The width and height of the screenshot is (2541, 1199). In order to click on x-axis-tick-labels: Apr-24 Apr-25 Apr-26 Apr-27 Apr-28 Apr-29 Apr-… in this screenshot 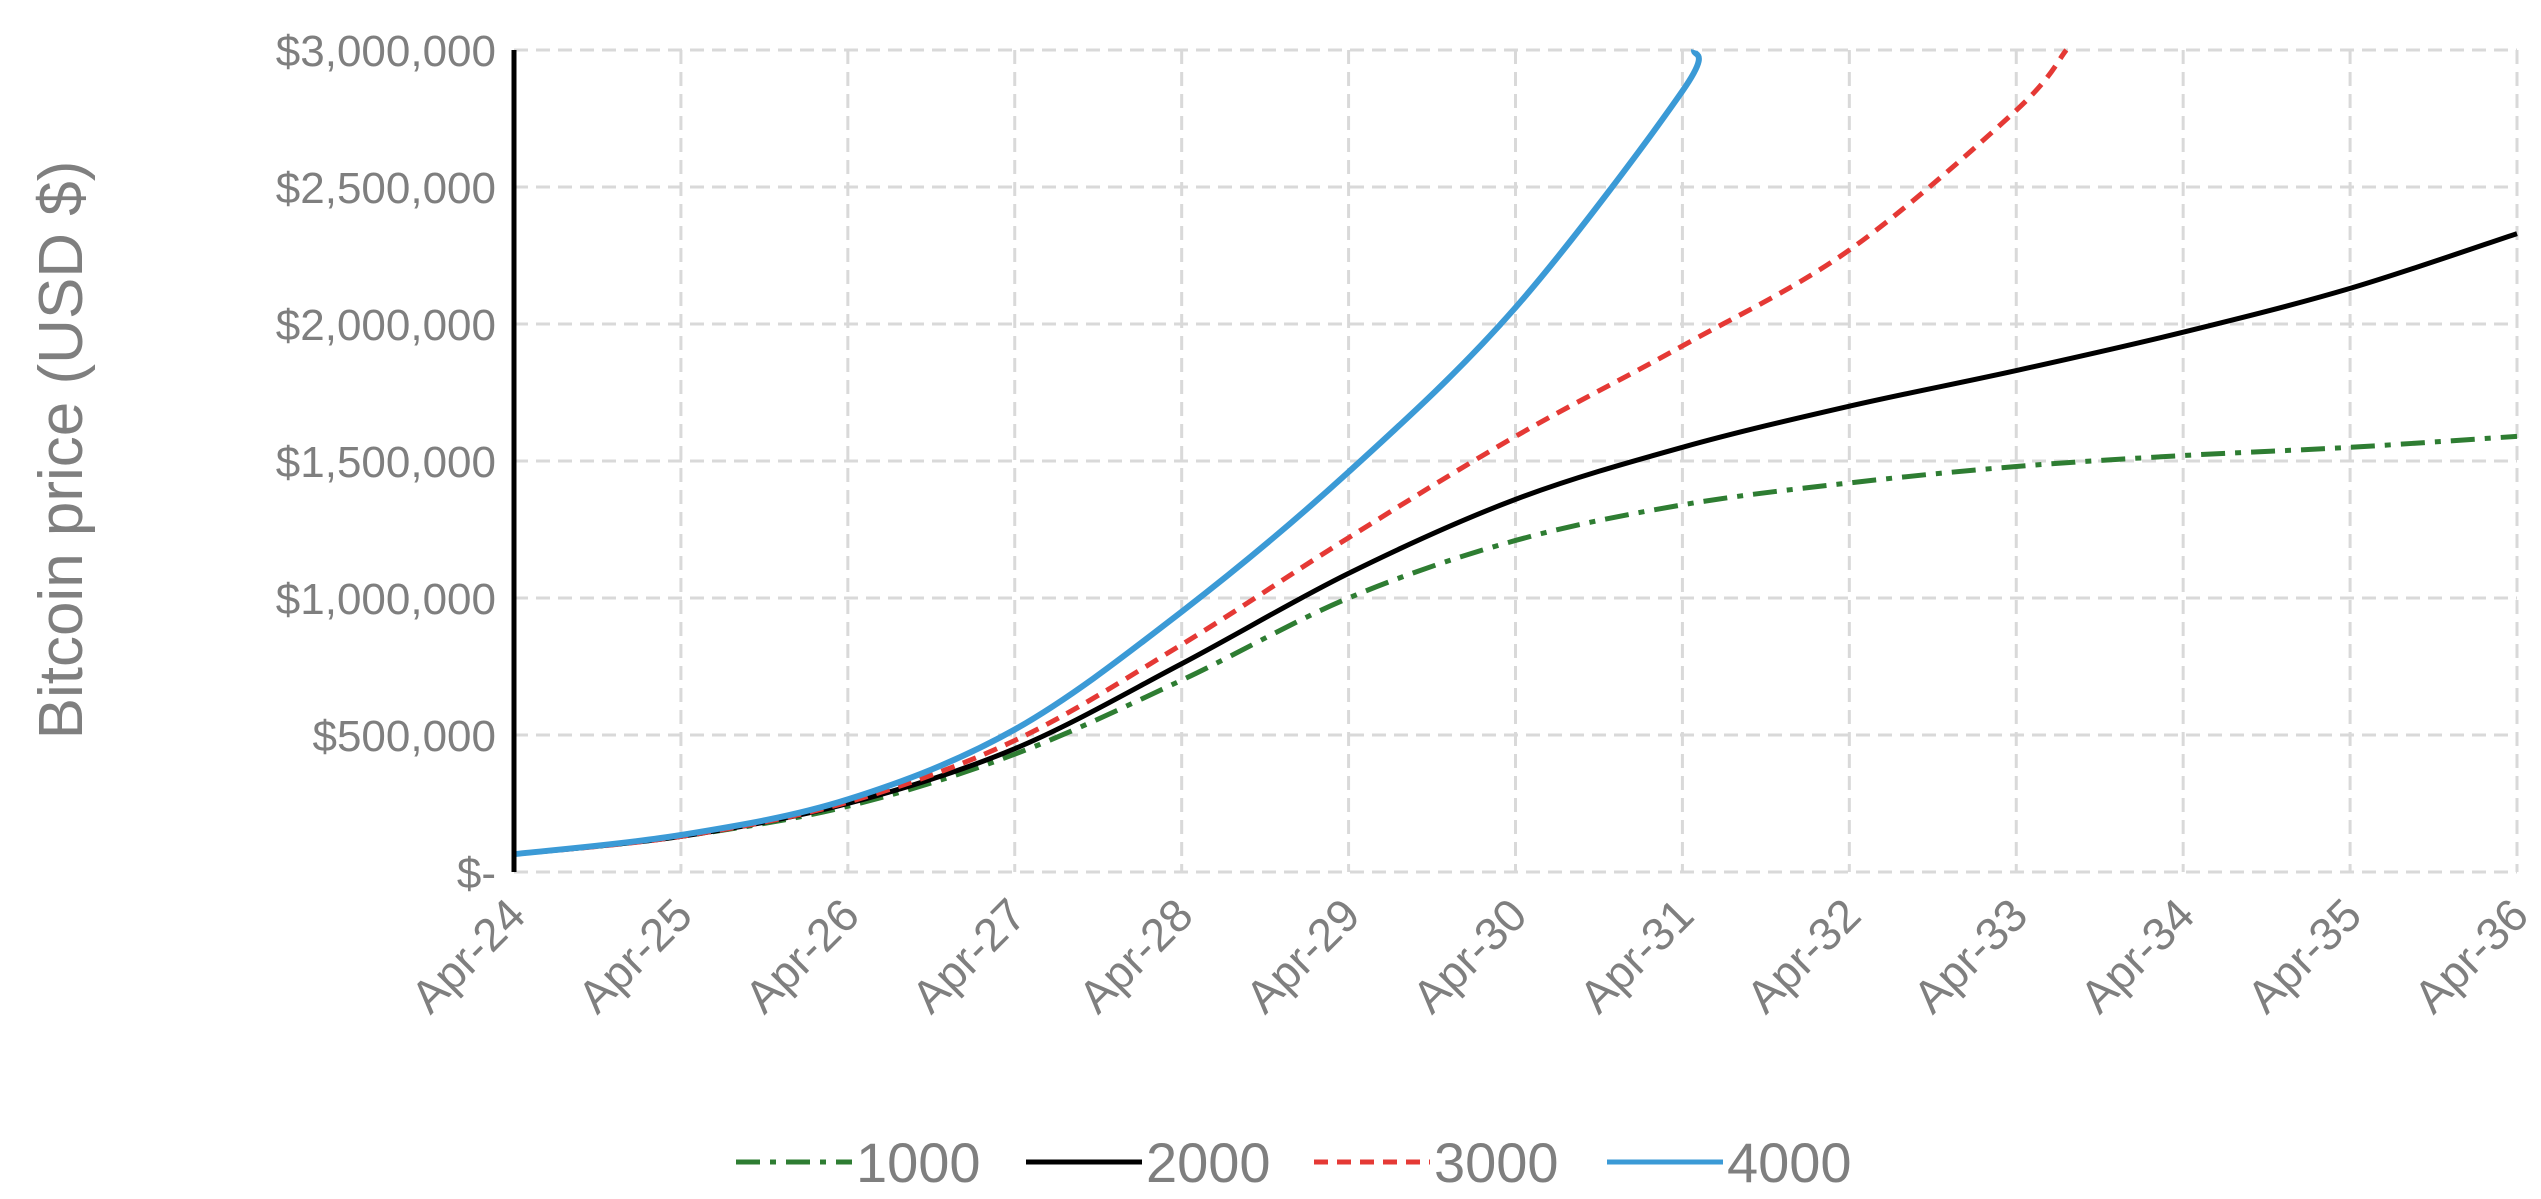, I will do `click(1469, 955)`.